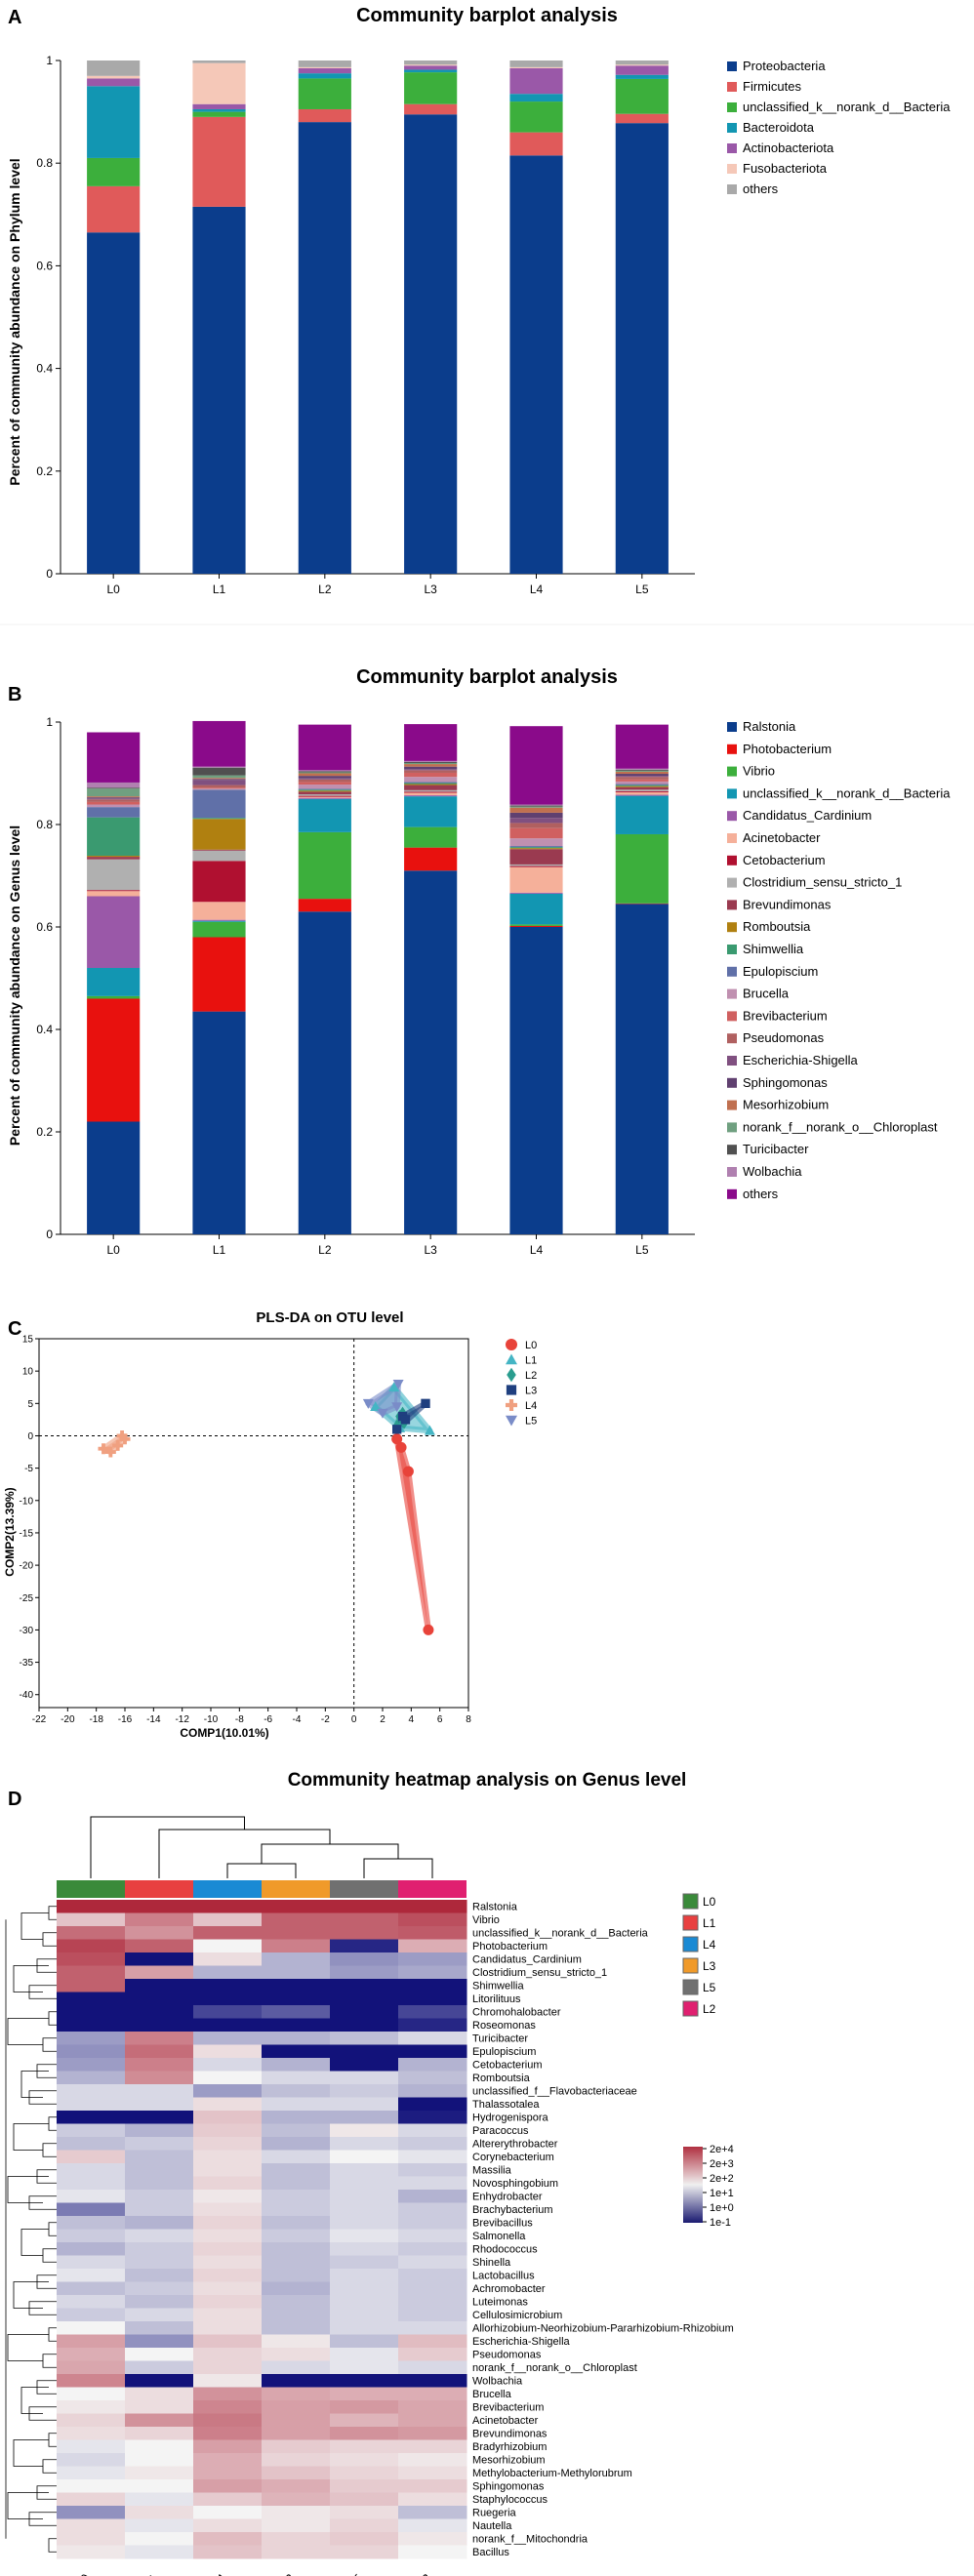 The image size is (974, 2576). I want to click on legend-marker-L2, so click(511, 1375).